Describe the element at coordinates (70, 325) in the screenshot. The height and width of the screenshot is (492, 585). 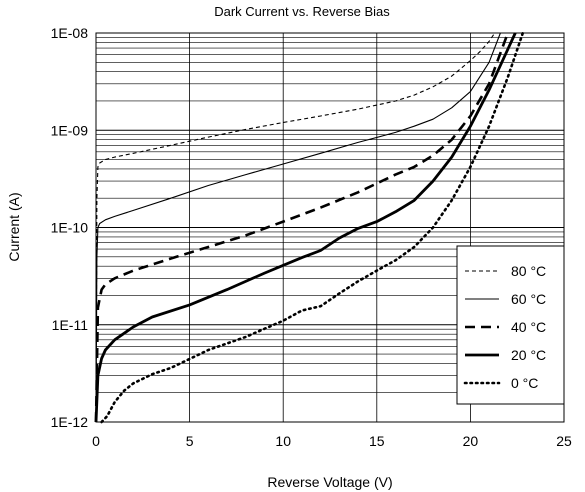
I see `y-tick-label: 1E-11` at that location.